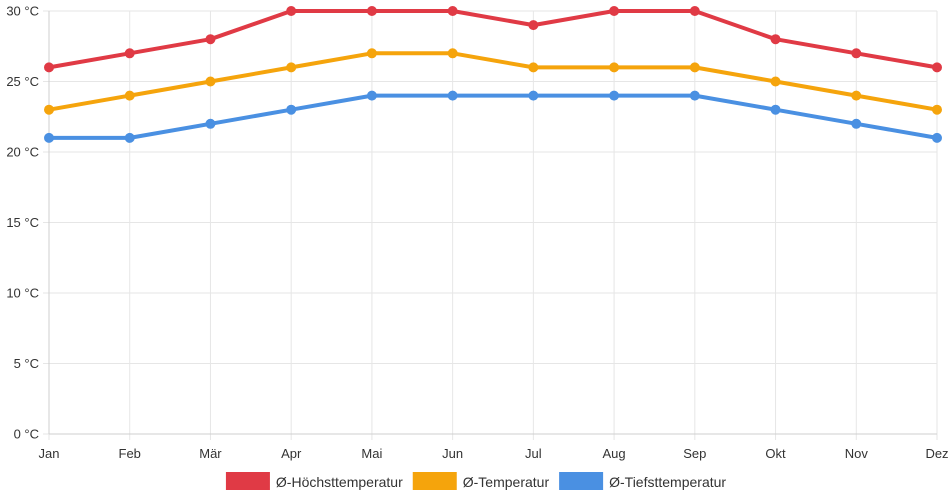  Describe the element at coordinates (614, 453) in the screenshot. I see `x-tick-label: Aug` at that location.